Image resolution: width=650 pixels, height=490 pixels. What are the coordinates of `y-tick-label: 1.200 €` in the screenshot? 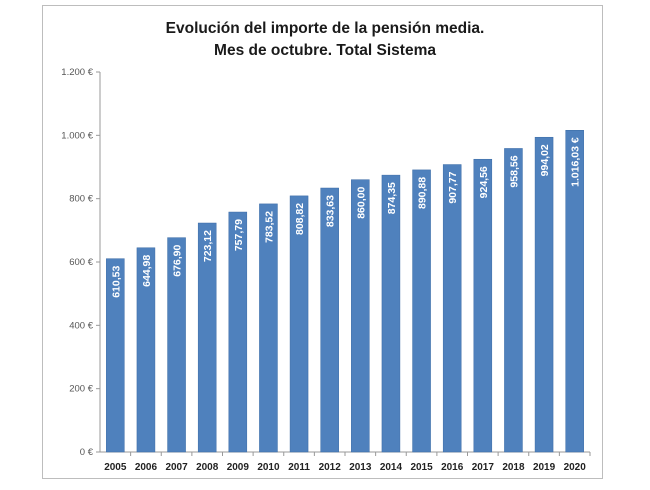 It's located at (77, 72).